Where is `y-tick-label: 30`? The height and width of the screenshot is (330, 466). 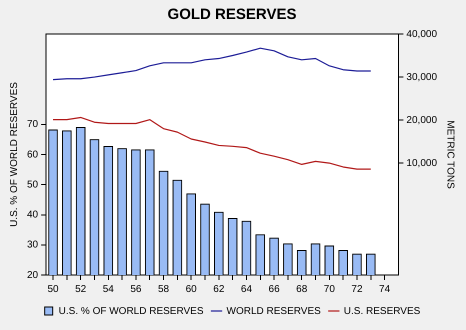 y-tick-label: 30 is located at coordinates (33, 245).